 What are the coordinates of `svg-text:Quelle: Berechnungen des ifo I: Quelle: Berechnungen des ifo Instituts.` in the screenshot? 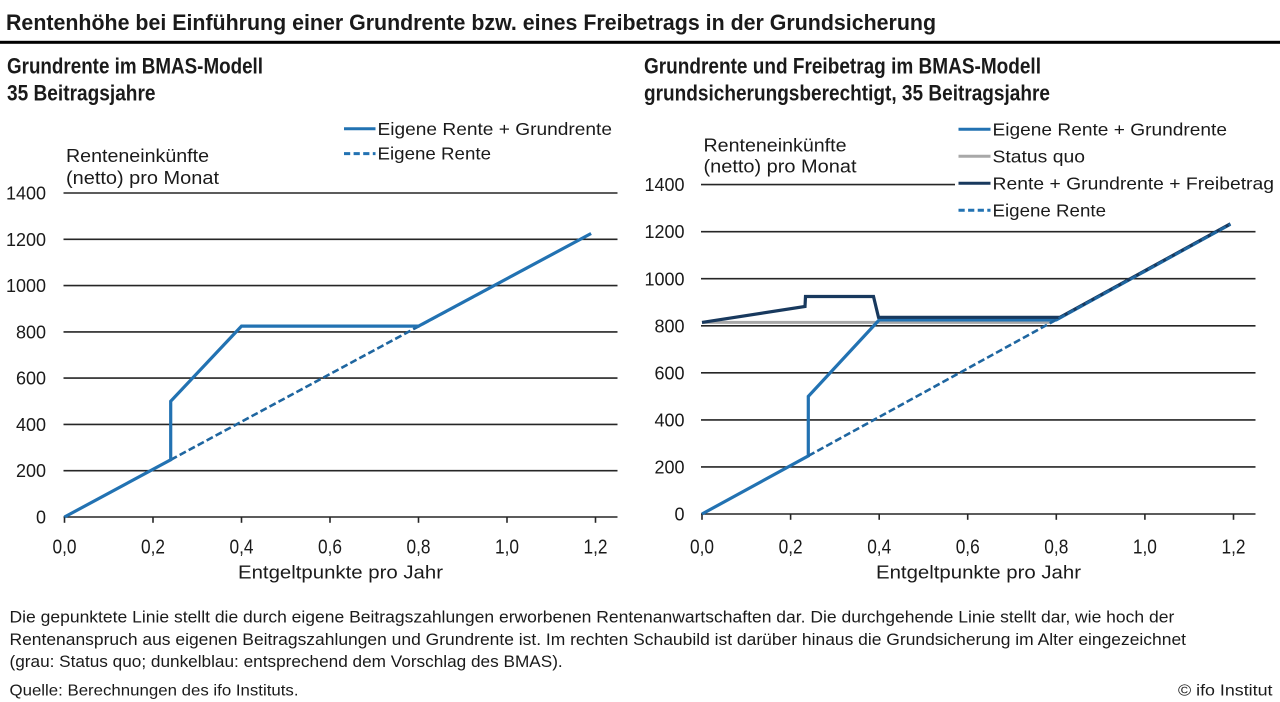 It's located at (154, 691).